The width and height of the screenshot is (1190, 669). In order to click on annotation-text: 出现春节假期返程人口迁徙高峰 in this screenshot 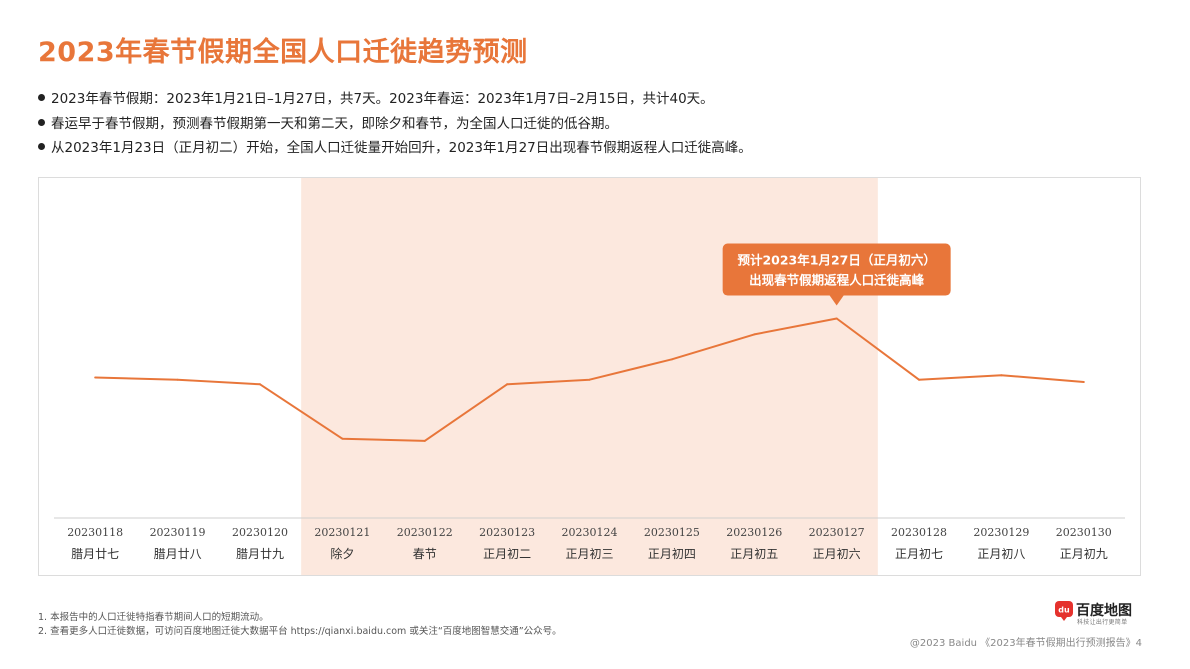, I will do `click(837, 280)`.